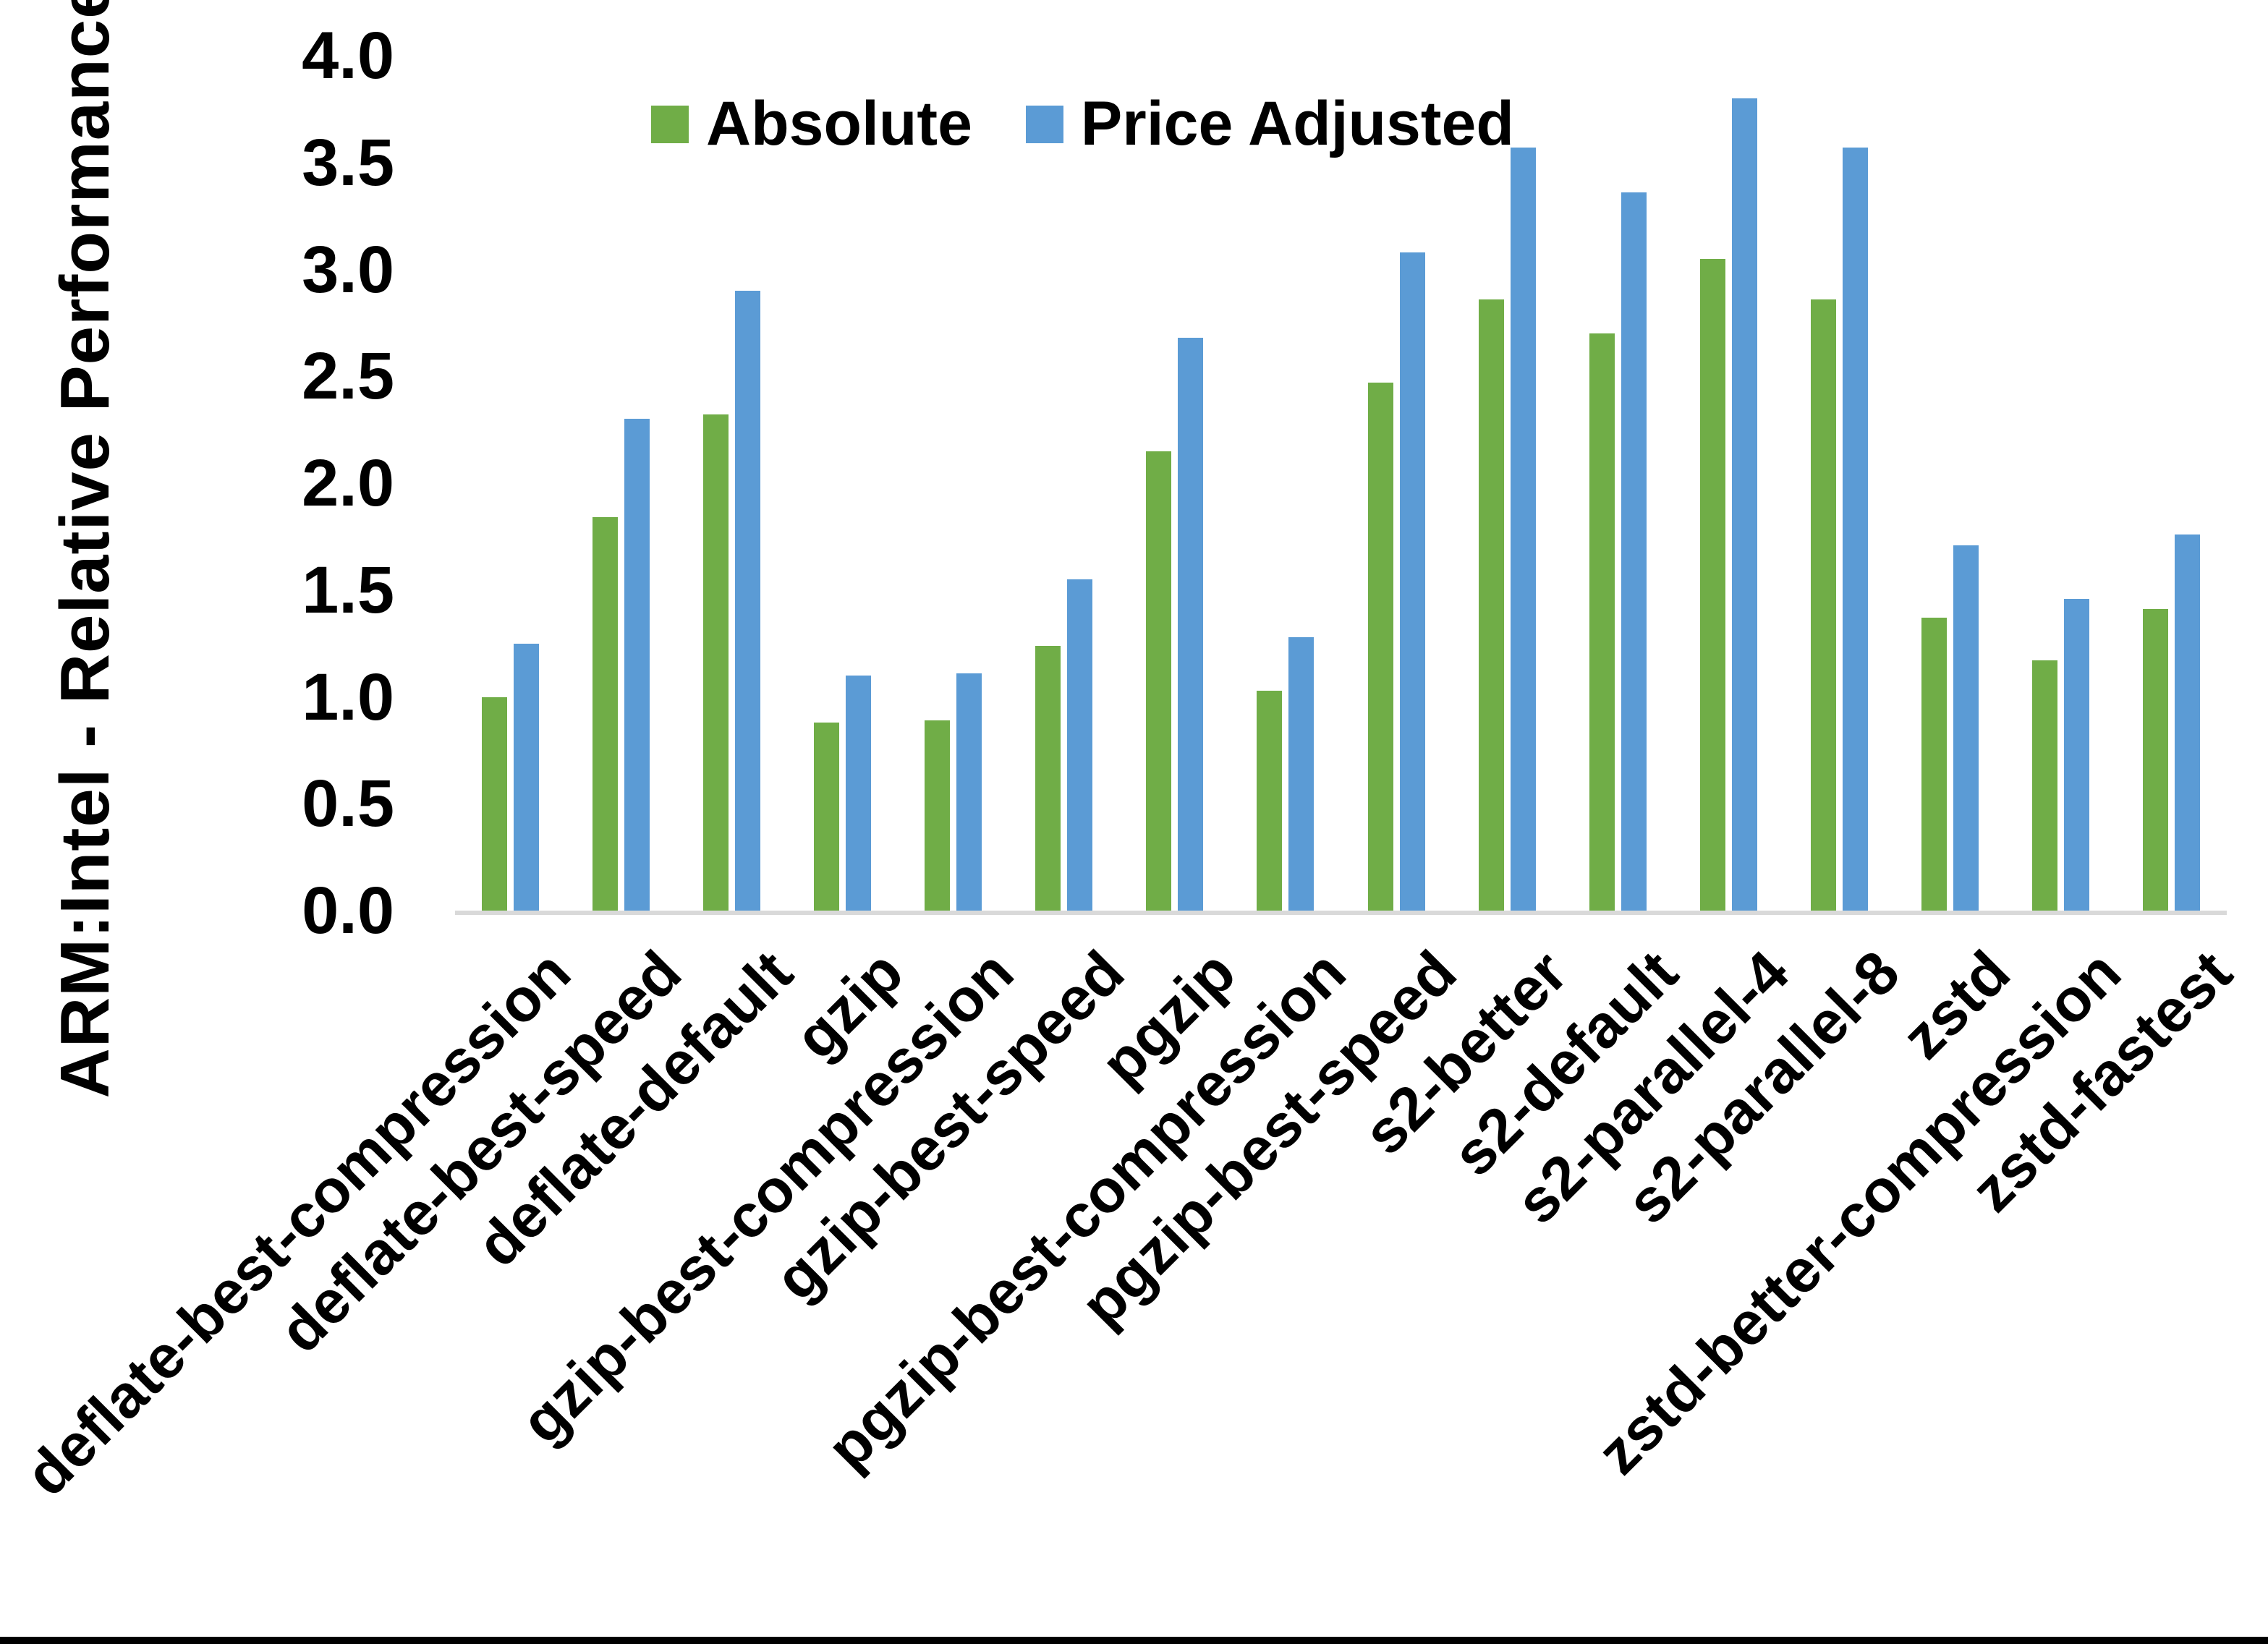 This screenshot has width=2268, height=1644. Describe the element at coordinates (348, 697) in the screenshot. I see `y-axis-tick: 1.0` at that location.